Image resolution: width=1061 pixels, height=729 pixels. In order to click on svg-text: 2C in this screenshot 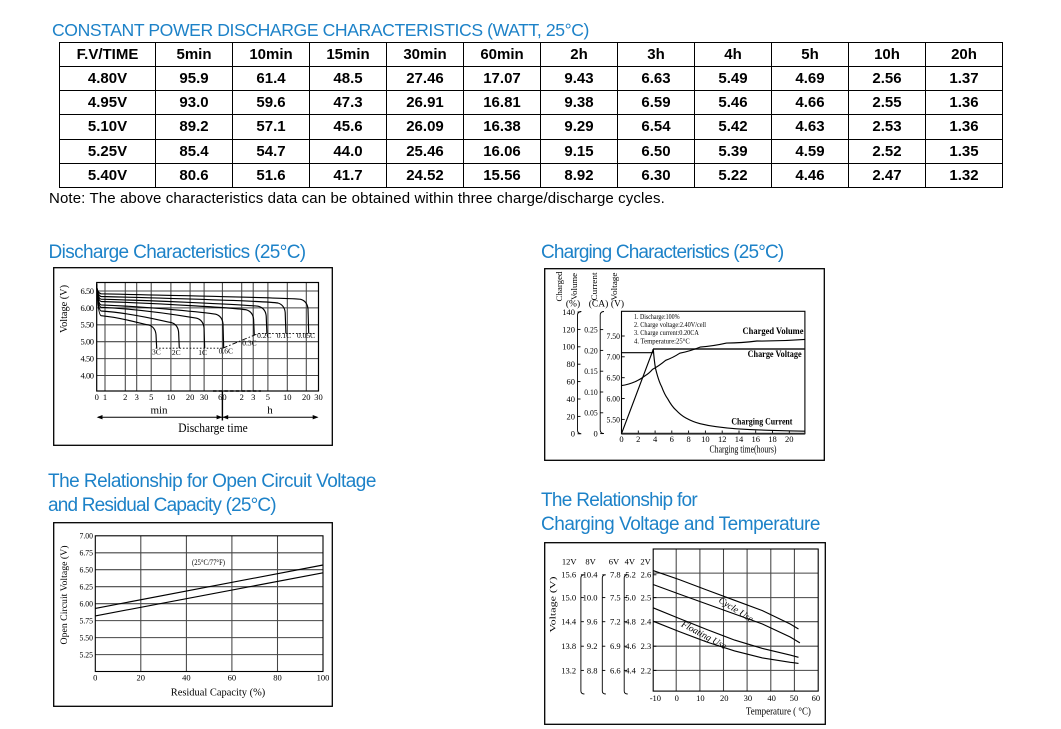, I will do `click(176, 352)`.